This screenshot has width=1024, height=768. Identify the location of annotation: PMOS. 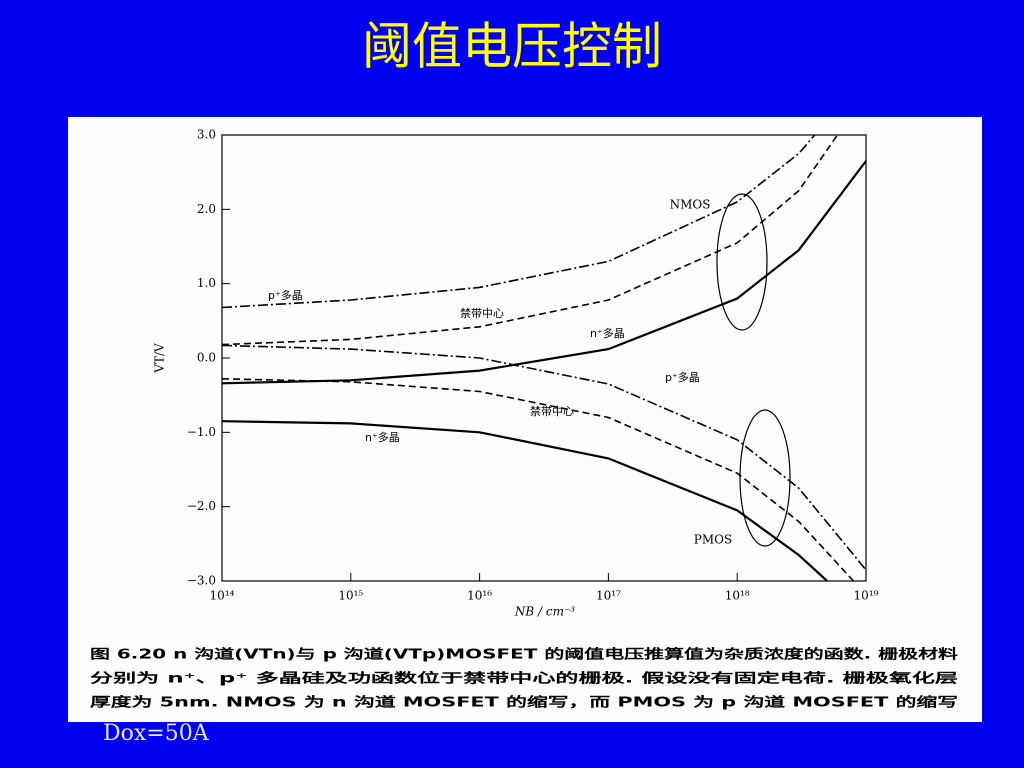
(713, 540).